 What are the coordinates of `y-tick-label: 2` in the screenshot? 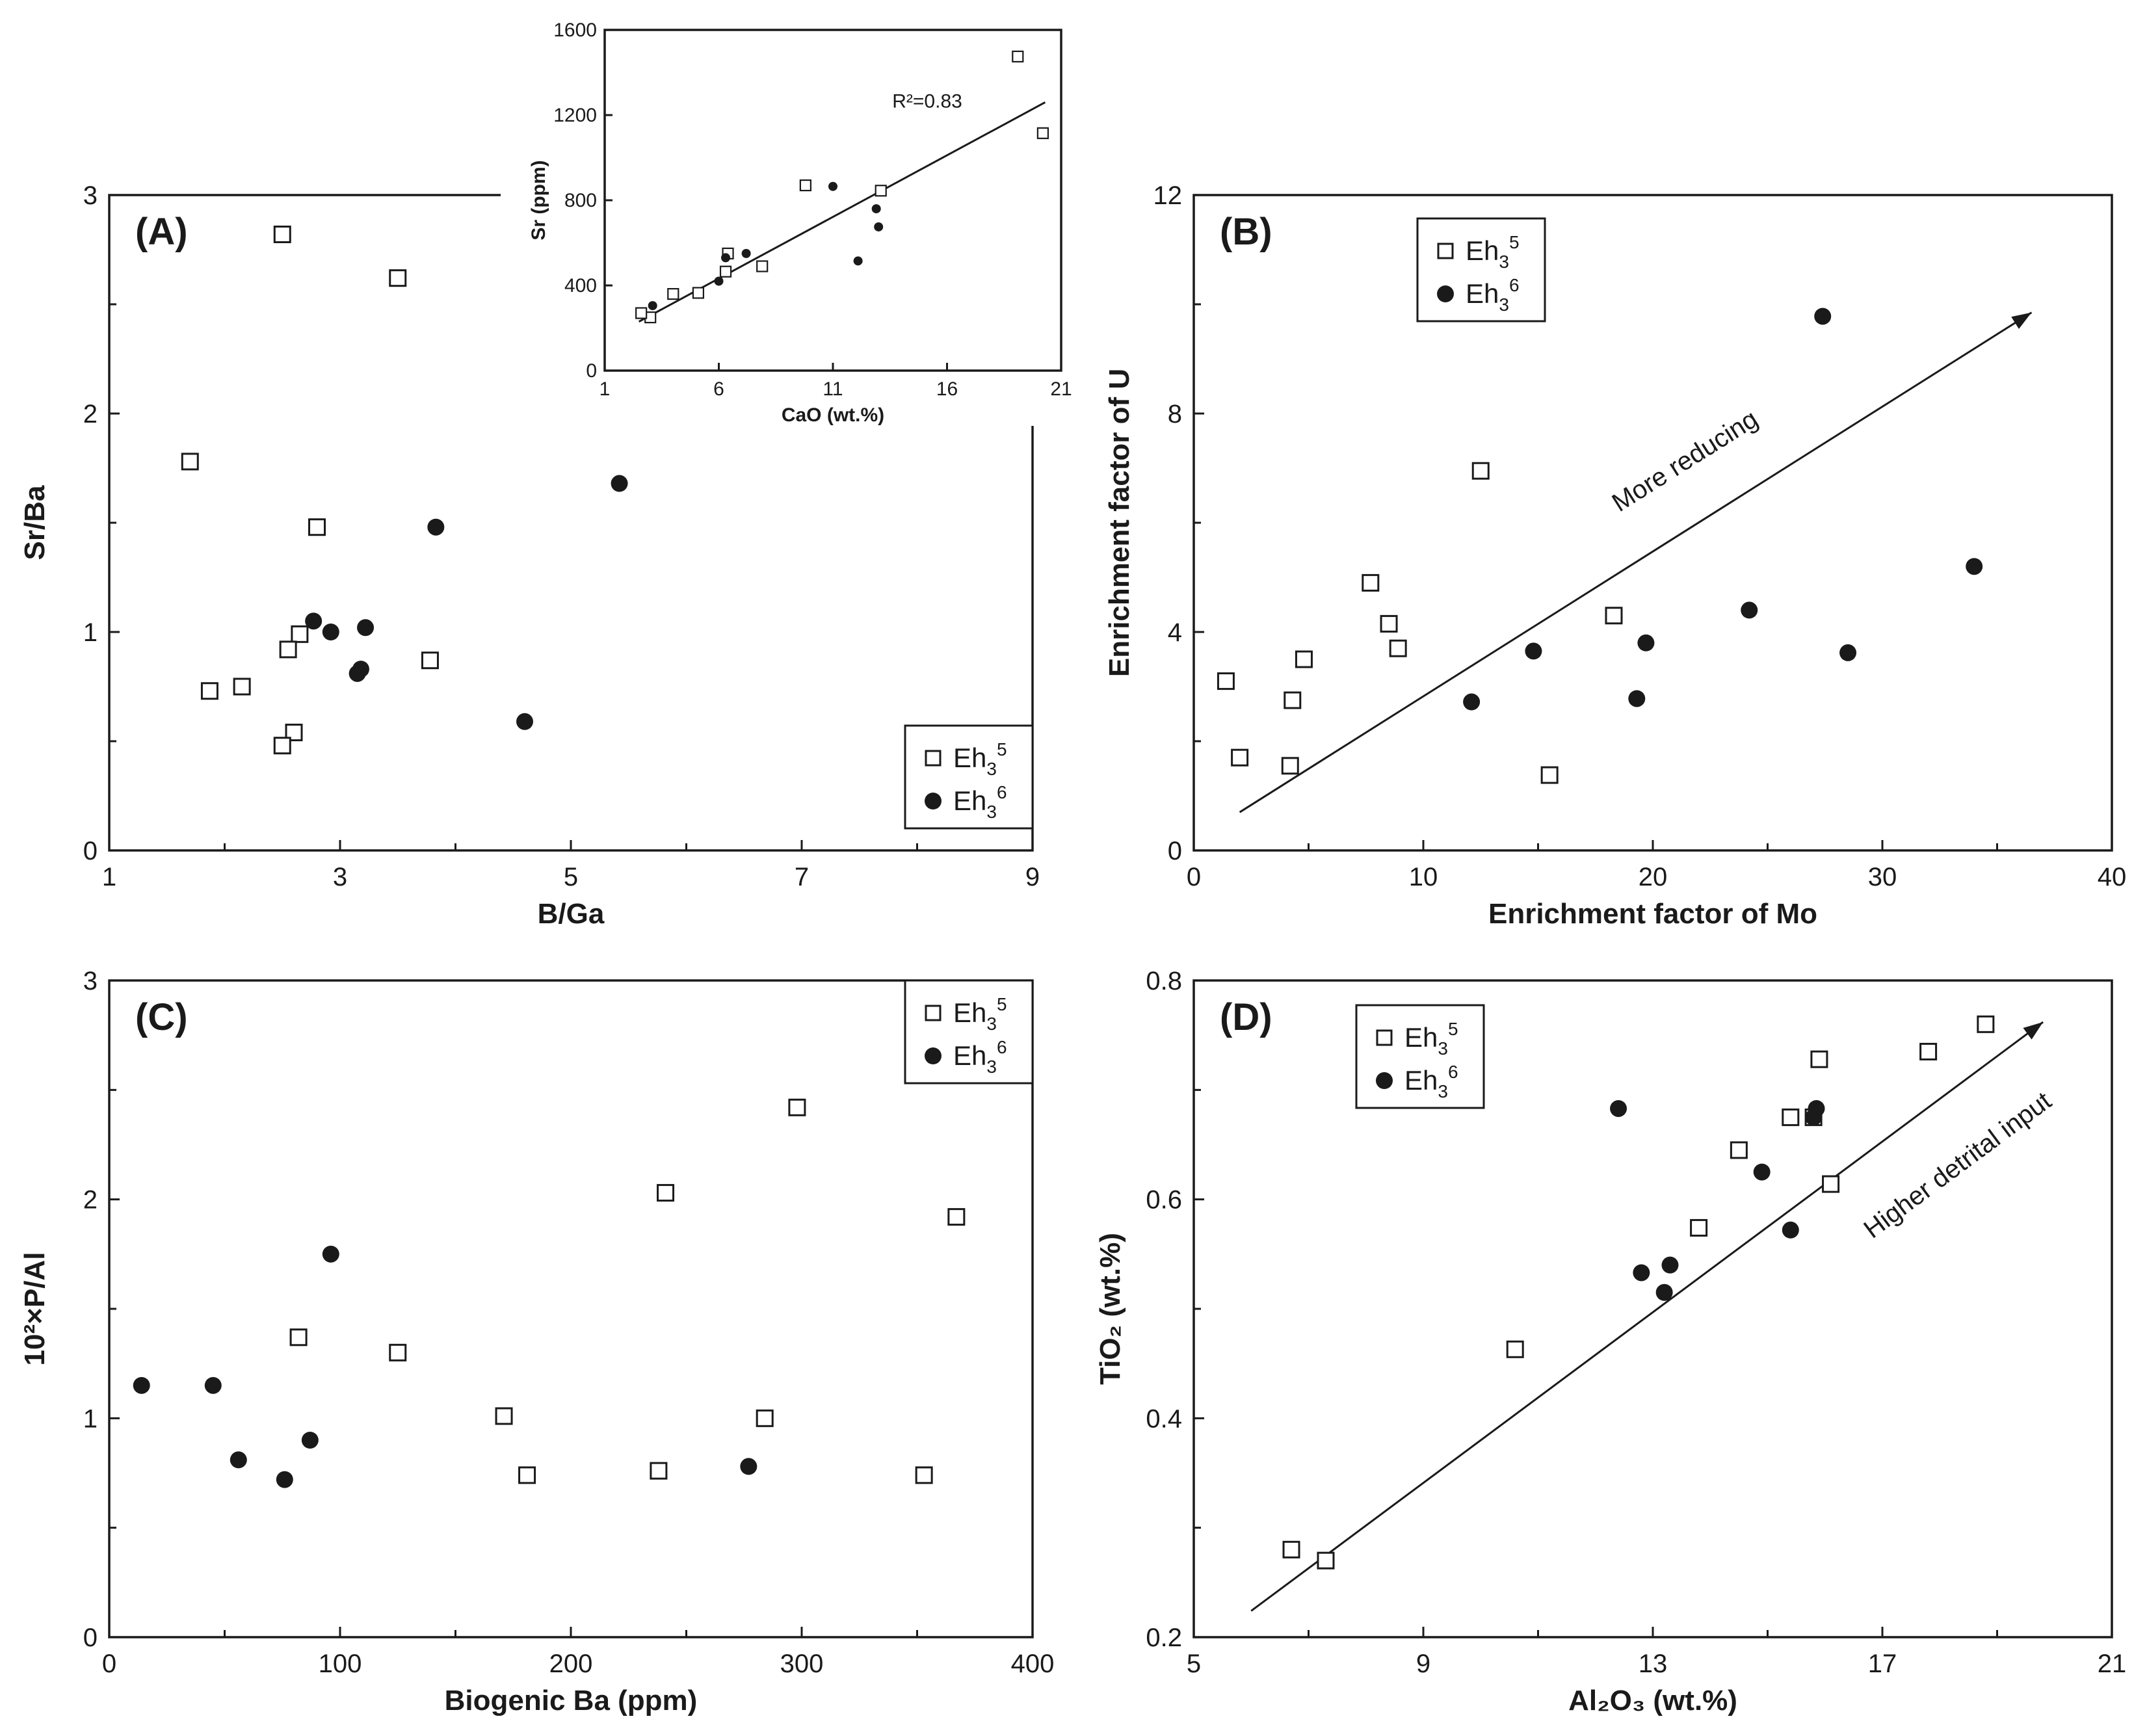 It's located at (90, 414).